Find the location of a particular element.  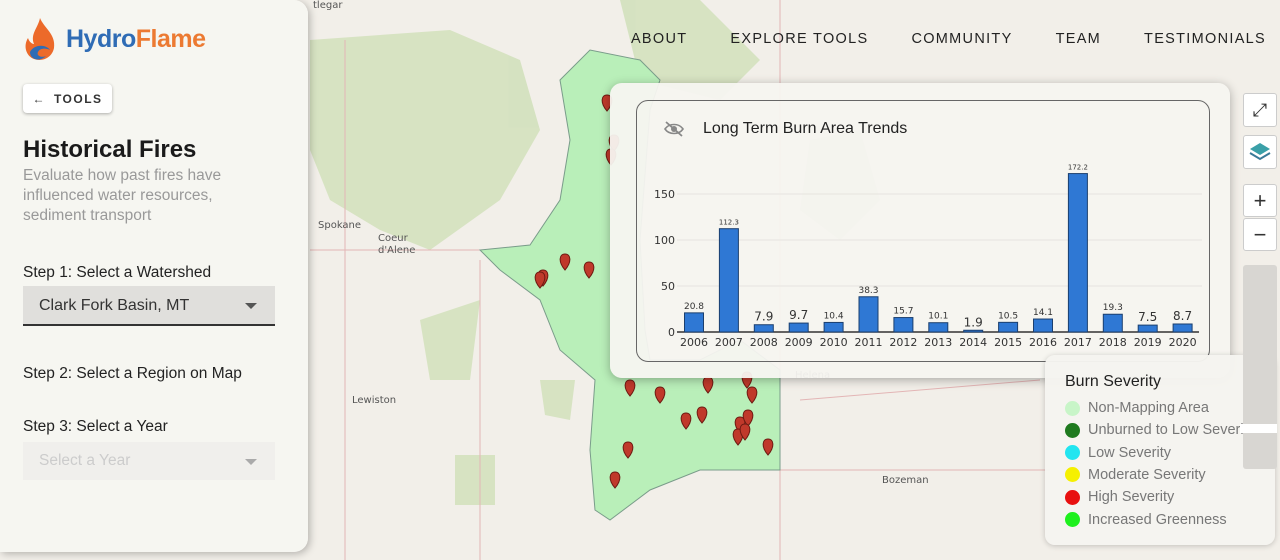

bar-2011 is located at coordinates (868, 314).